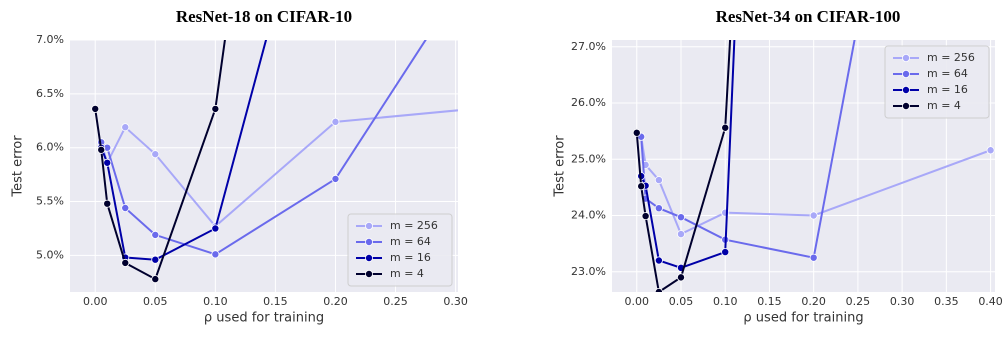 This screenshot has width=1008, height=347. I want to click on chart-title: ResNet-18 on CIFAR-10, so click(264, 16).